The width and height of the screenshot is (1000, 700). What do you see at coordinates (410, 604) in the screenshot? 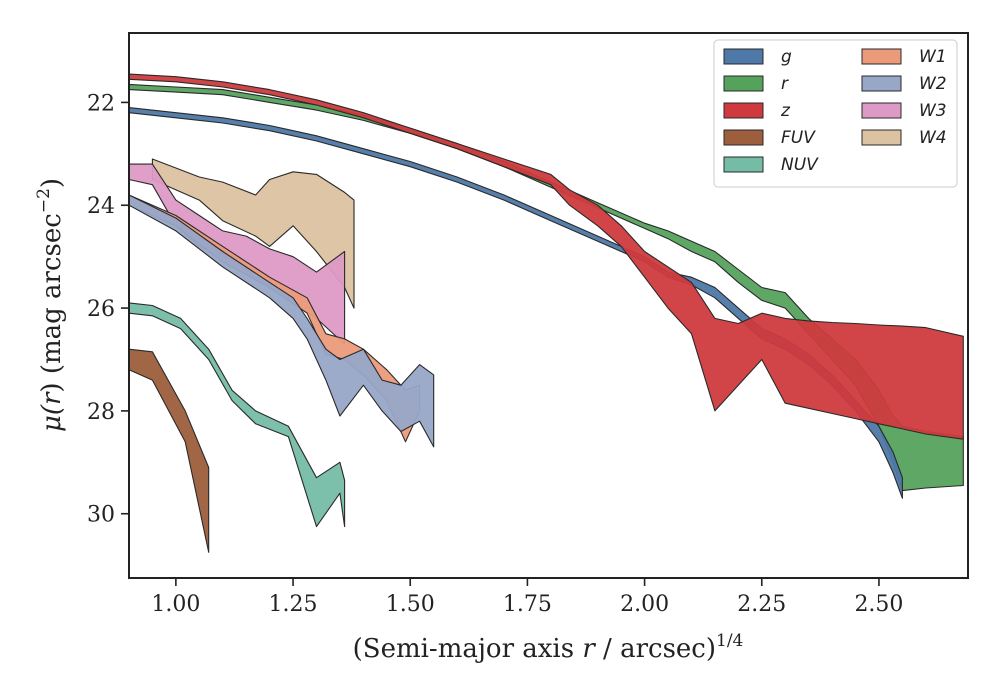
I see `x-tick-label: 1.50` at bounding box center [410, 604].